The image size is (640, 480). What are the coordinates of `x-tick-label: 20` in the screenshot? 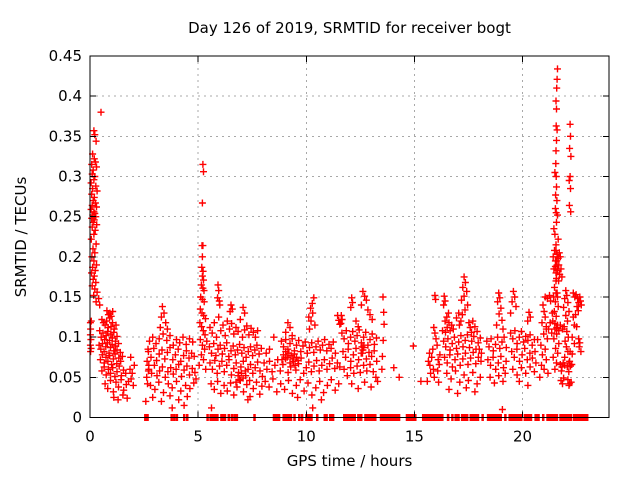 It's located at (522, 437).